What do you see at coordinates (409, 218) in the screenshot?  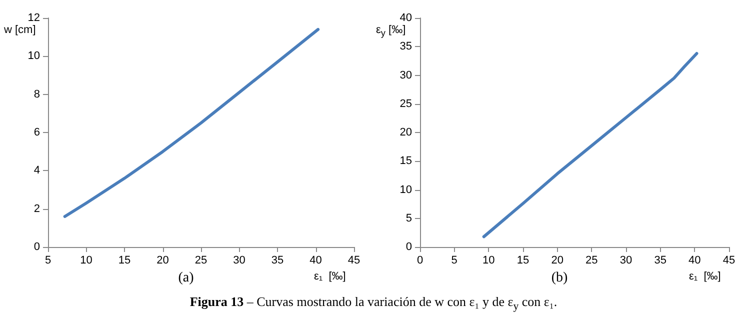 I see `y-tick-label: 5` at bounding box center [409, 218].